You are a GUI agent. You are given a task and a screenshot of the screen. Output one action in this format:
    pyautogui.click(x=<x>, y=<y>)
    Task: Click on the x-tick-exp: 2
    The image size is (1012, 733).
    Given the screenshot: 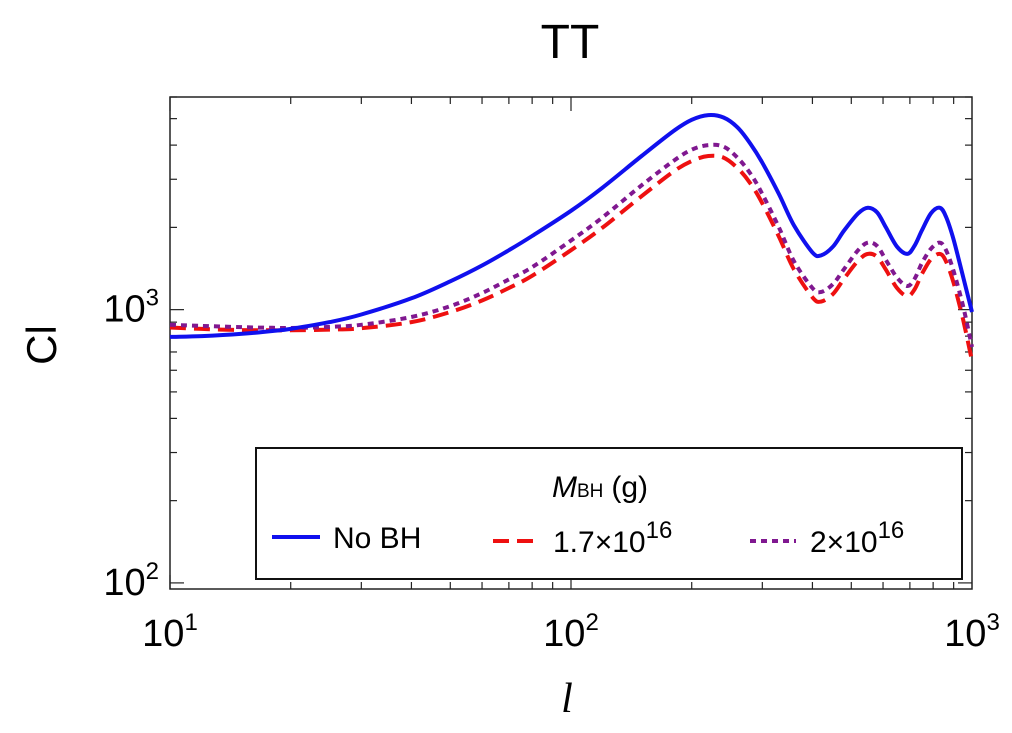 What is the action you would take?
    pyautogui.click(x=591, y=622)
    